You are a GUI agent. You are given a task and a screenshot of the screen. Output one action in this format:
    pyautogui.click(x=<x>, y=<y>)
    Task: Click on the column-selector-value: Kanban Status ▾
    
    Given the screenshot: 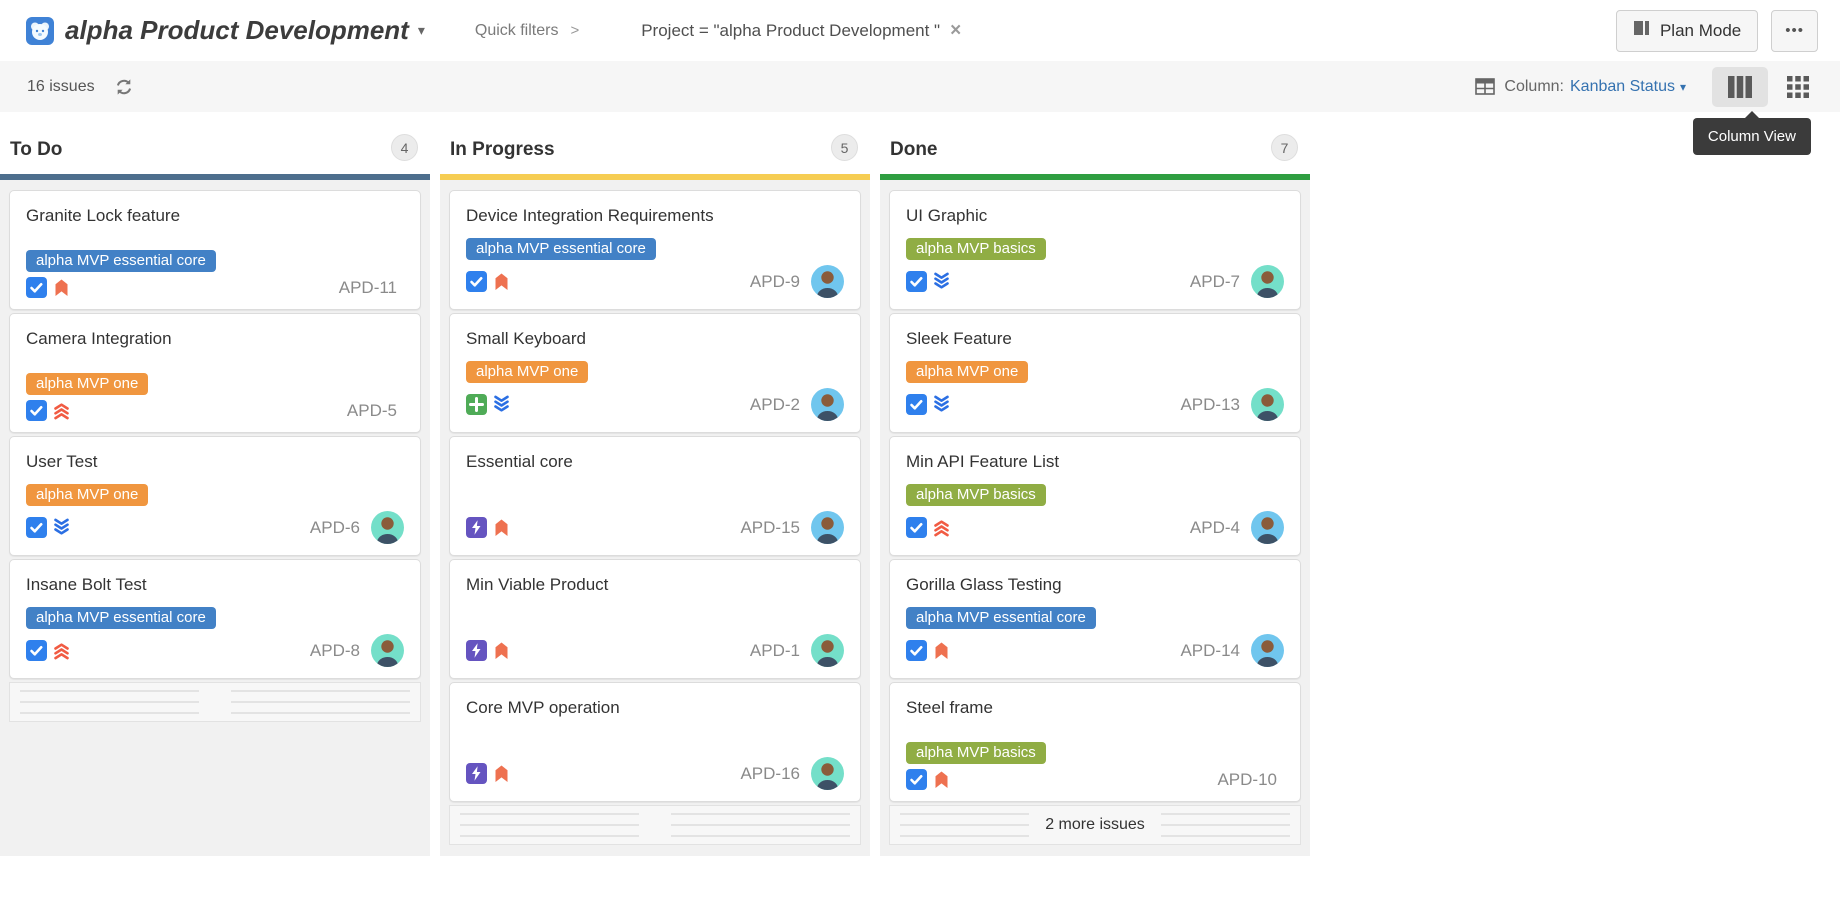 What is the action you would take?
    pyautogui.click(x=1628, y=86)
    